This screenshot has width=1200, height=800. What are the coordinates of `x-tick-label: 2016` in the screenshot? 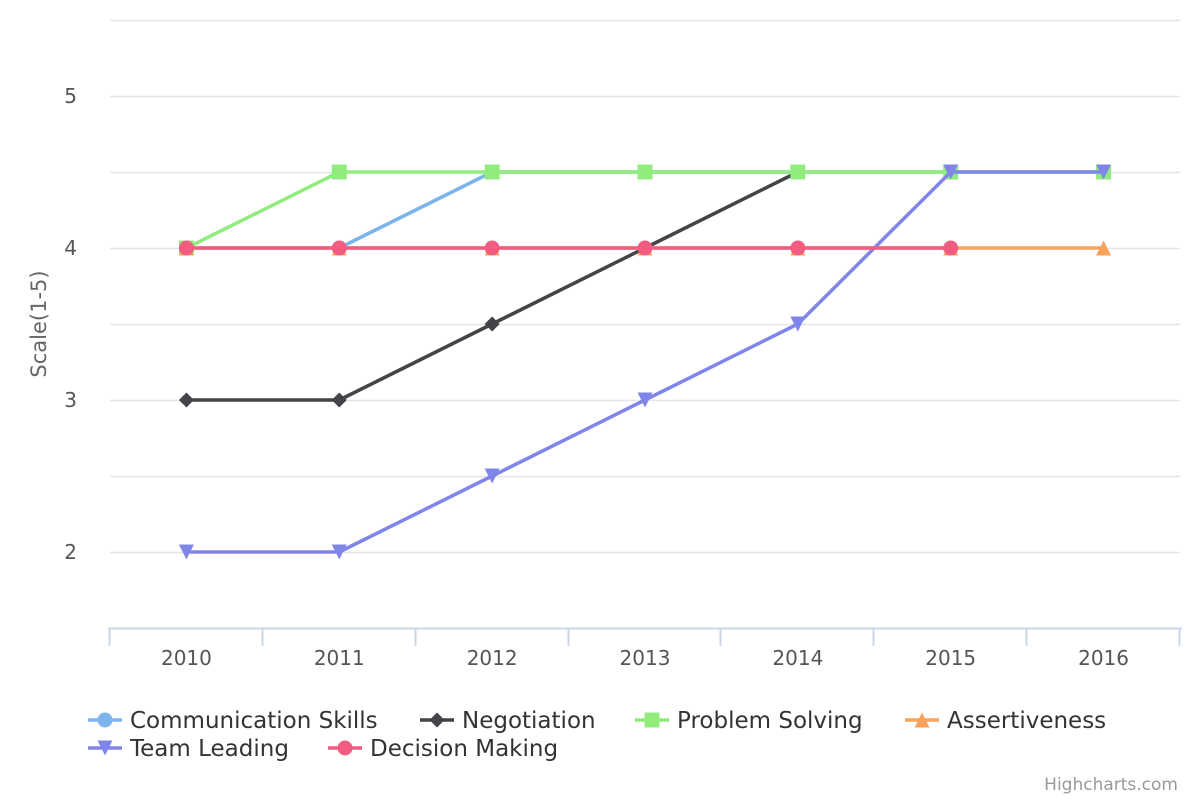 It's located at (1103, 658).